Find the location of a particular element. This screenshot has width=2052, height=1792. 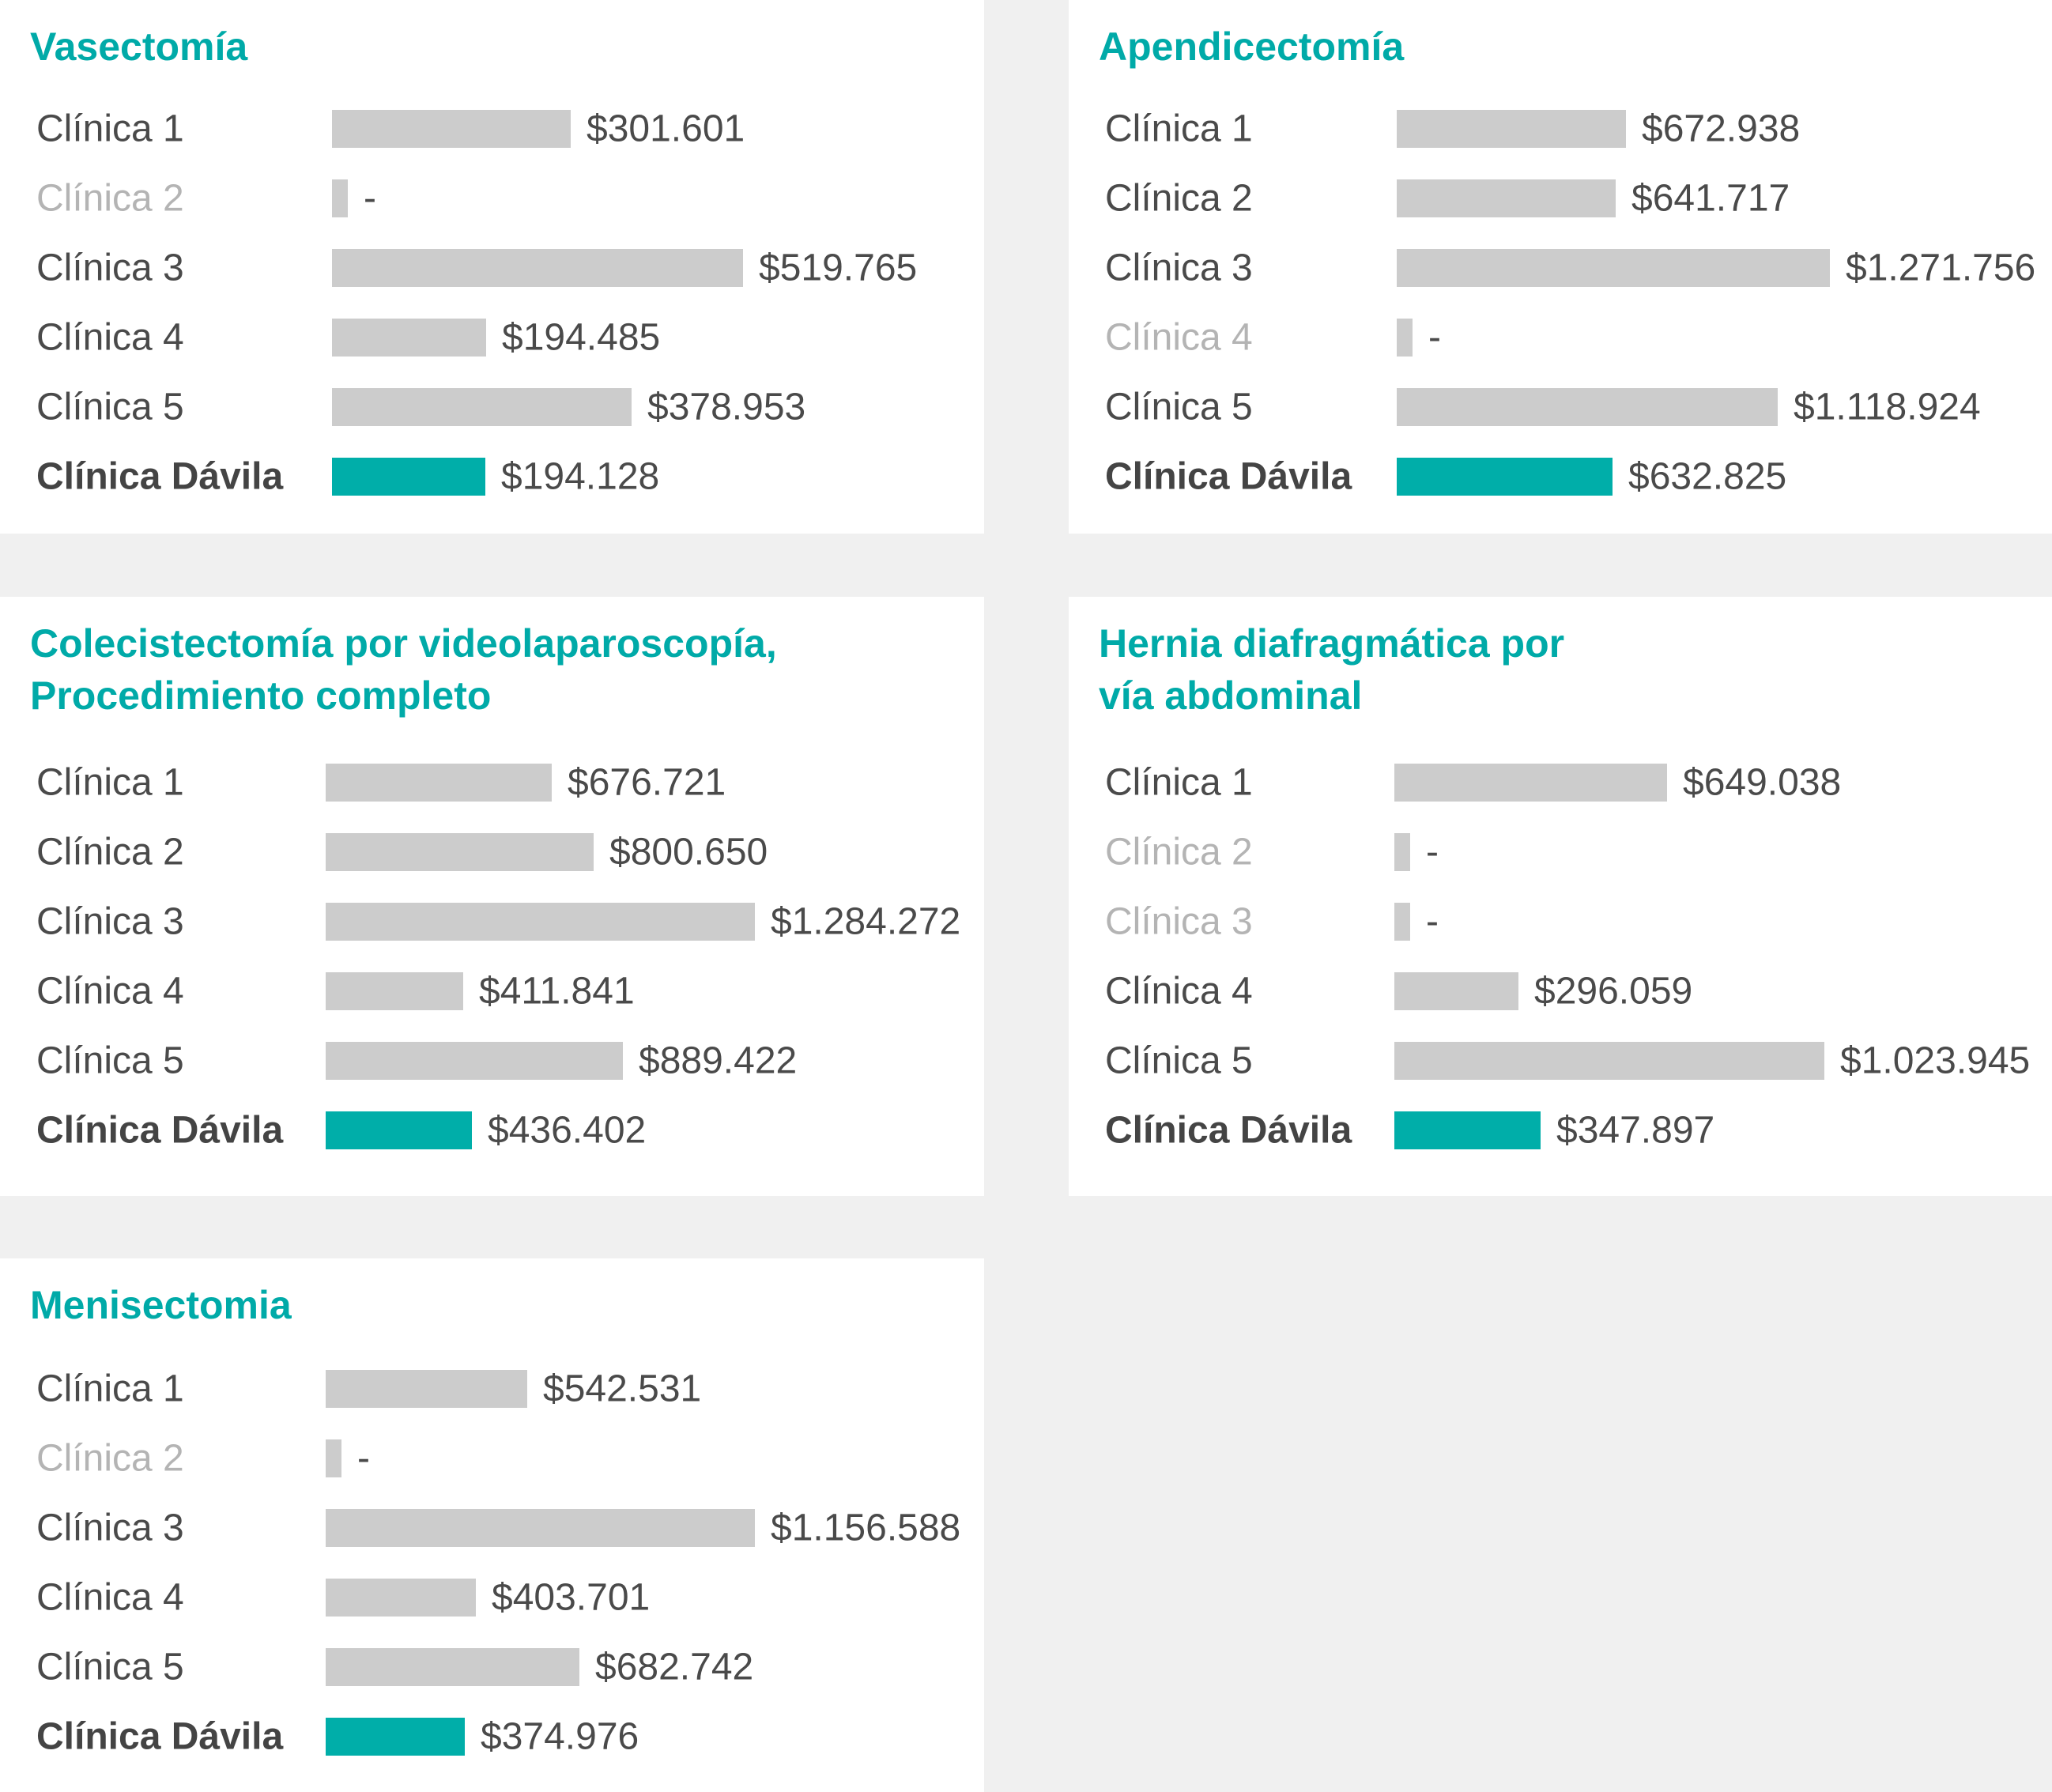

chart-row: Clínica 4 $194.485 is located at coordinates (492, 337).